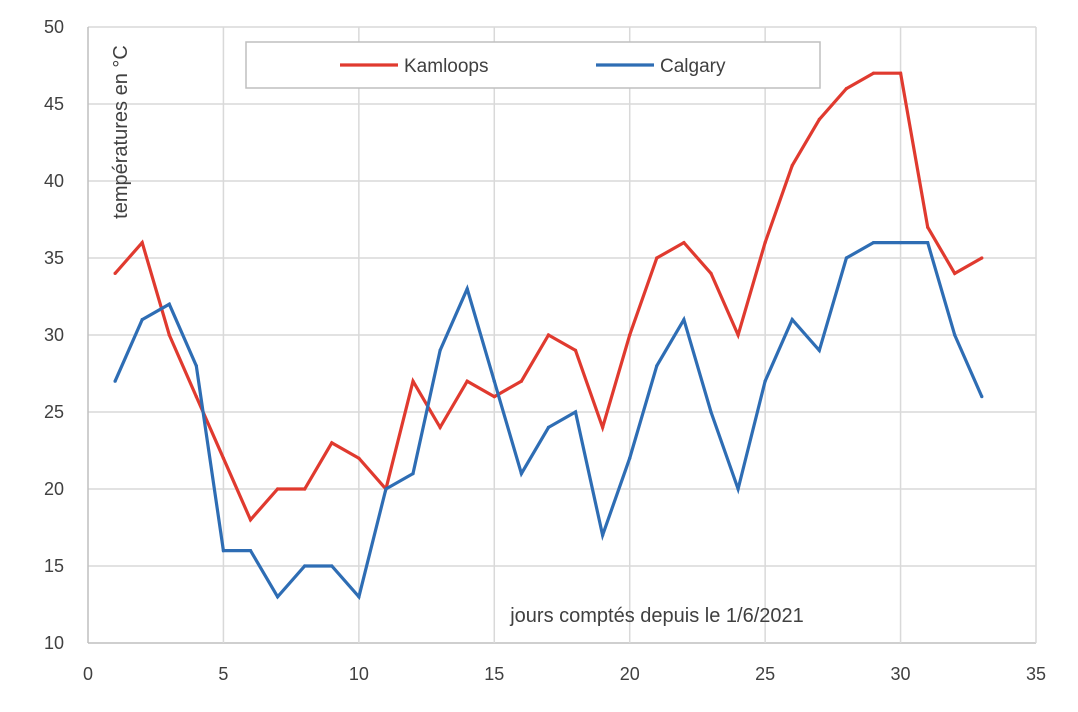 The width and height of the screenshot is (1078, 712). I want to click on y-tick-label: 10, so click(54, 643).